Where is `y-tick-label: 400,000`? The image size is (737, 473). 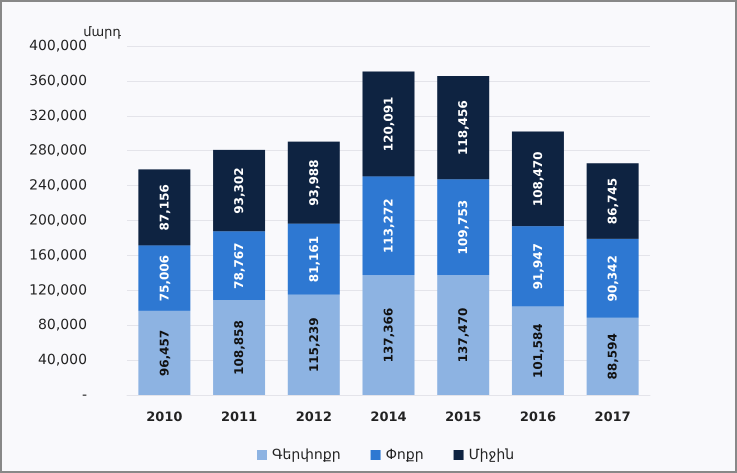
y-tick-label: 400,000 is located at coordinates (58, 46).